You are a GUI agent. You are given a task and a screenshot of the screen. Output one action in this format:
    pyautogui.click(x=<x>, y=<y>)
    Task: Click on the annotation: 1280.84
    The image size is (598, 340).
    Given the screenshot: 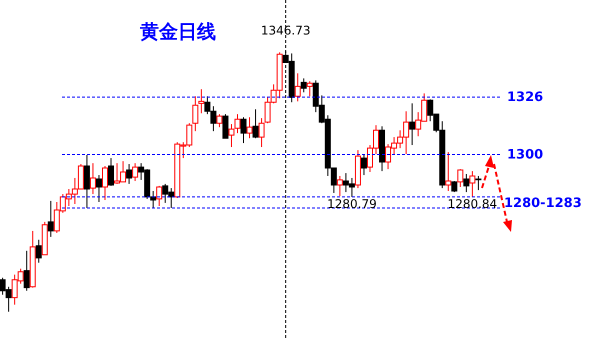 What is the action you would take?
    pyautogui.click(x=473, y=203)
    